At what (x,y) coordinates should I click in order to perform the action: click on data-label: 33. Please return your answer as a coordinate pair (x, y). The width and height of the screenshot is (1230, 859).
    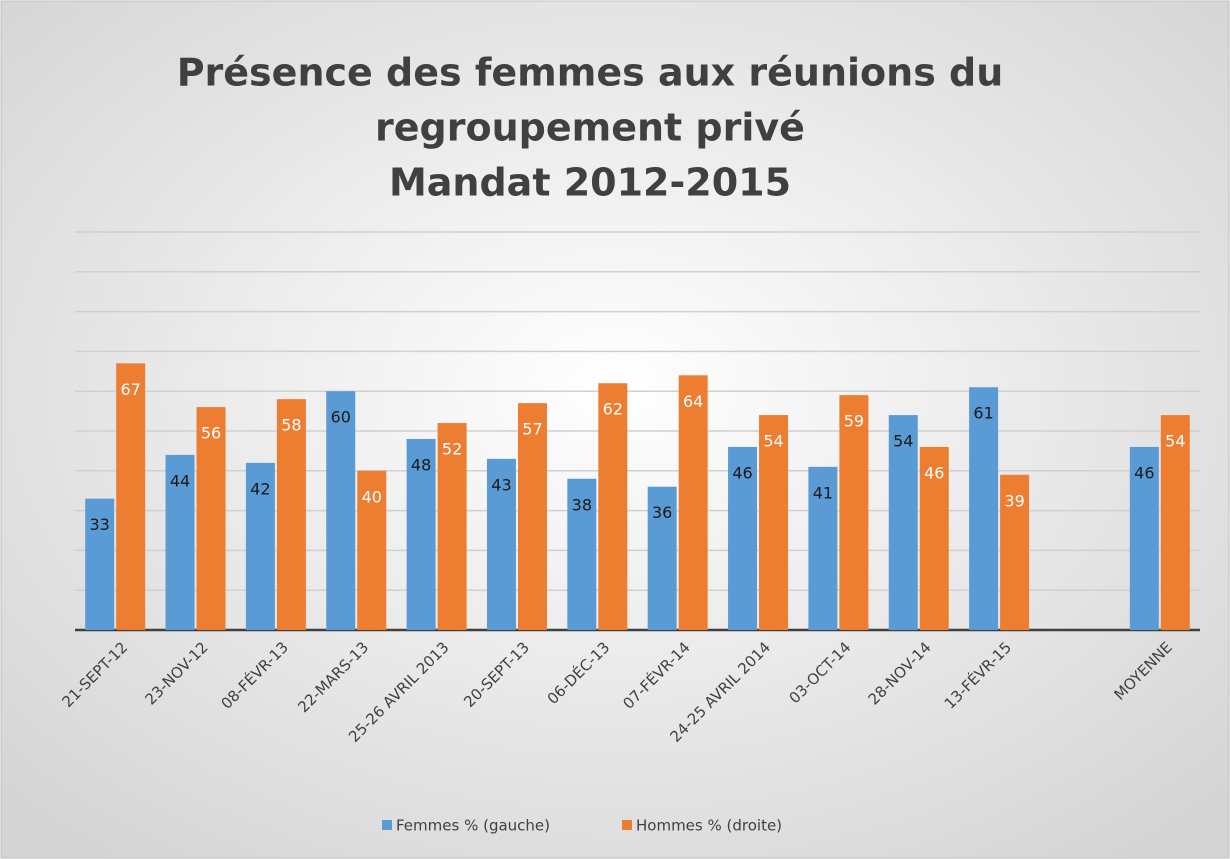
    Looking at the image, I should click on (99, 524).